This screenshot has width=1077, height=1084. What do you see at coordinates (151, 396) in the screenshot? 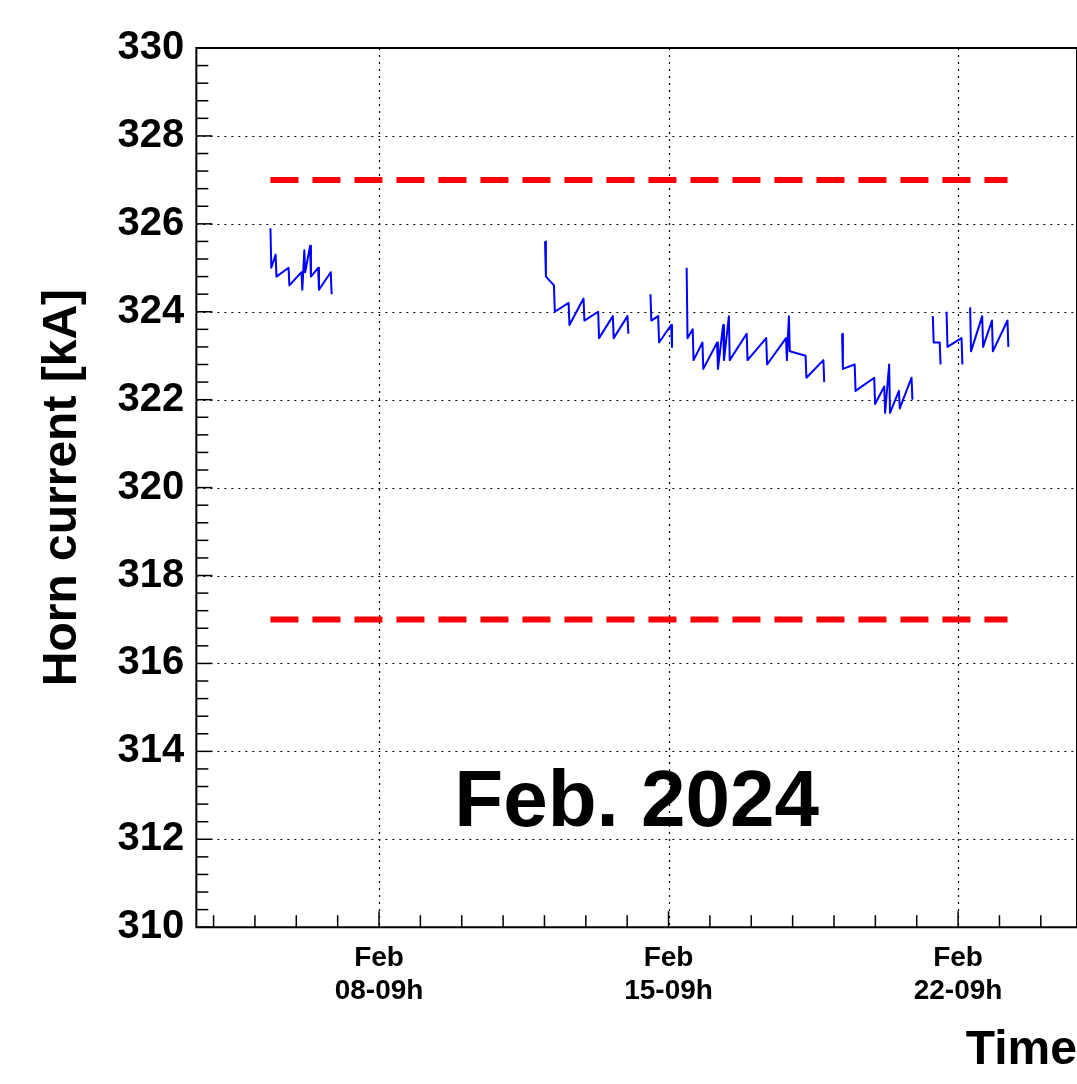
I see `y-tick-label: 322` at bounding box center [151, 396].